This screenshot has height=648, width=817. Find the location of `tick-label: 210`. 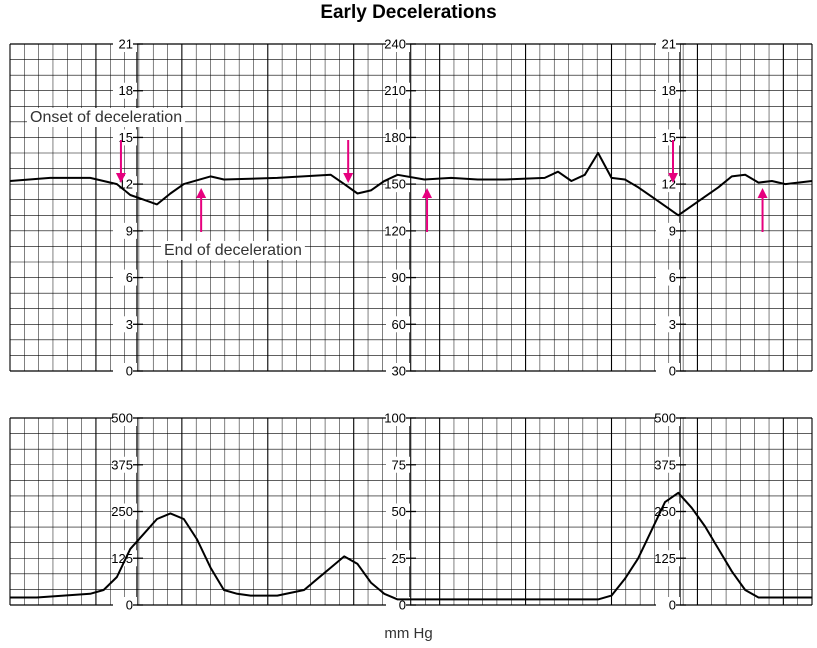

tick-label: 210 is located at coordinates (395, 90).